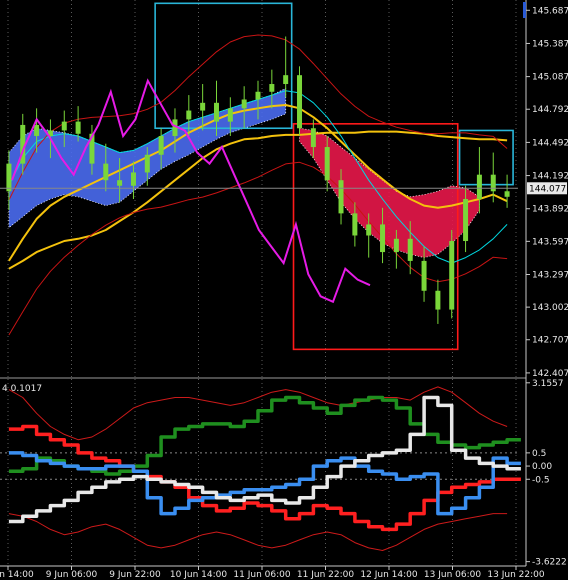  I want to click on price-tick-label: 142.407, so click(550, 374).